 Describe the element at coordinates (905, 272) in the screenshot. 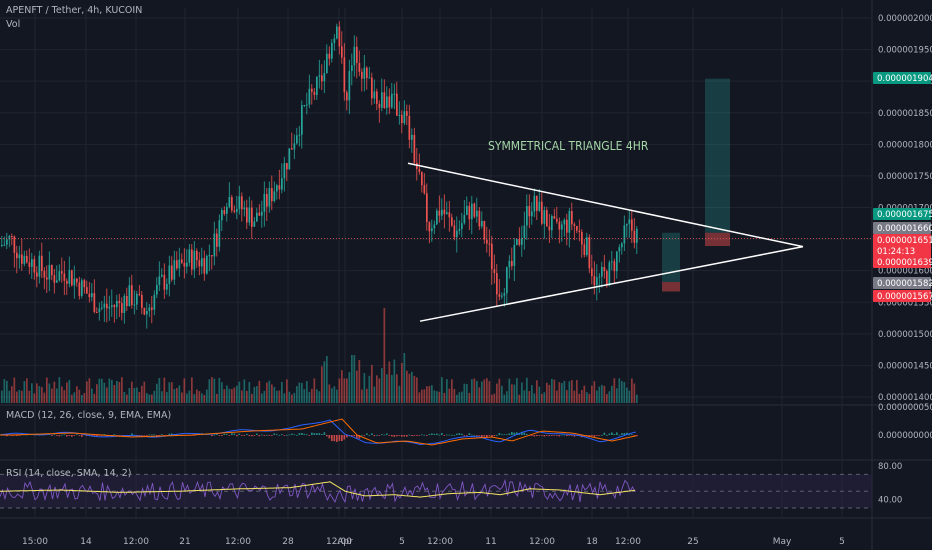

I see `price-axis-tick: 0.000001600` at that location.